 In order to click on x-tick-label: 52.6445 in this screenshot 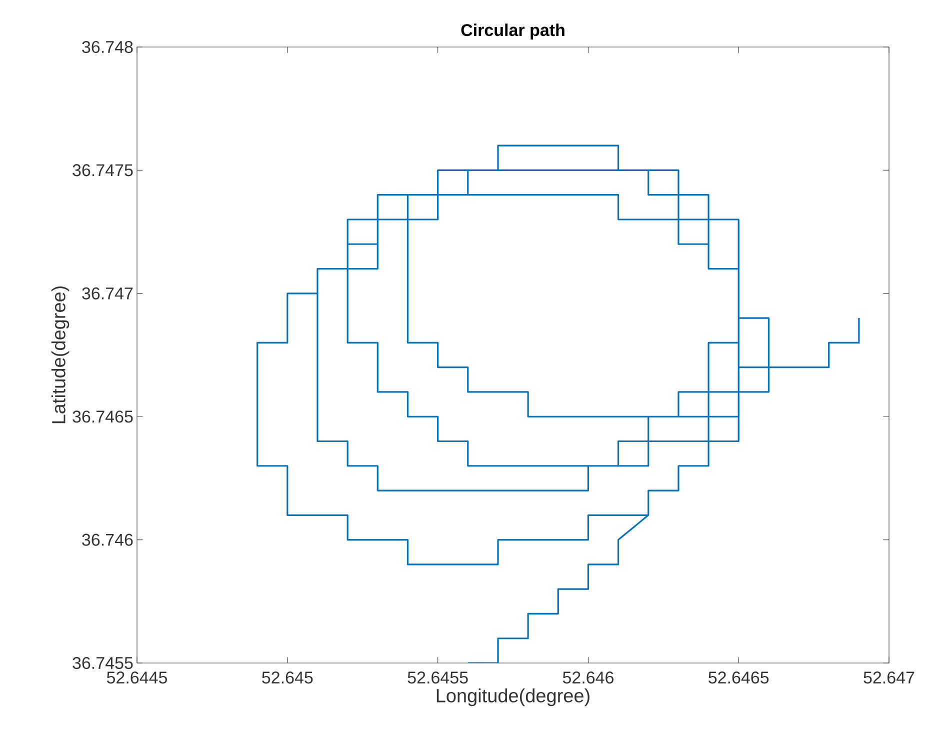, I will do `click(136, 678)`.